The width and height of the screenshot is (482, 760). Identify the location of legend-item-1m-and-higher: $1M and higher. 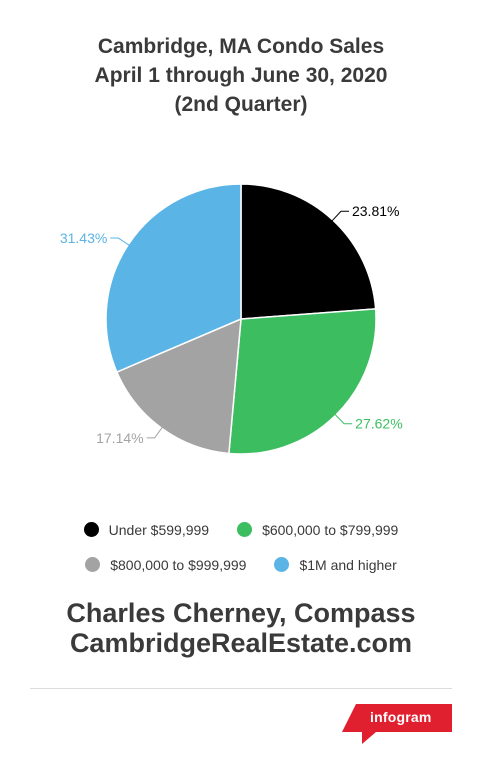
(335, 564).